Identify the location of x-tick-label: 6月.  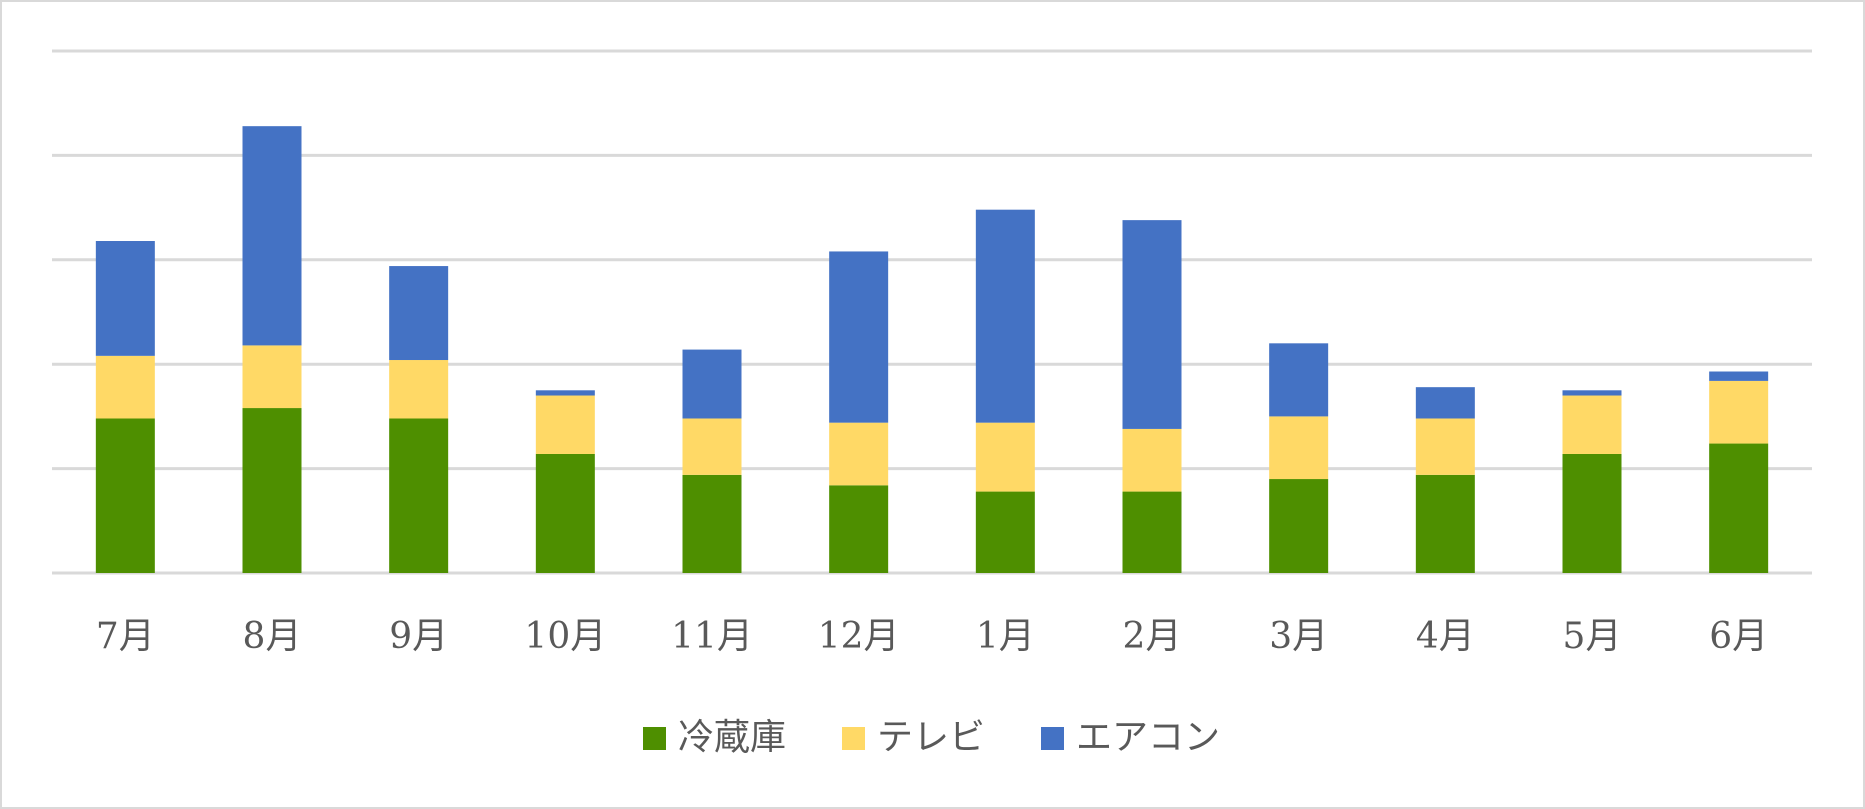
(1738, 636).